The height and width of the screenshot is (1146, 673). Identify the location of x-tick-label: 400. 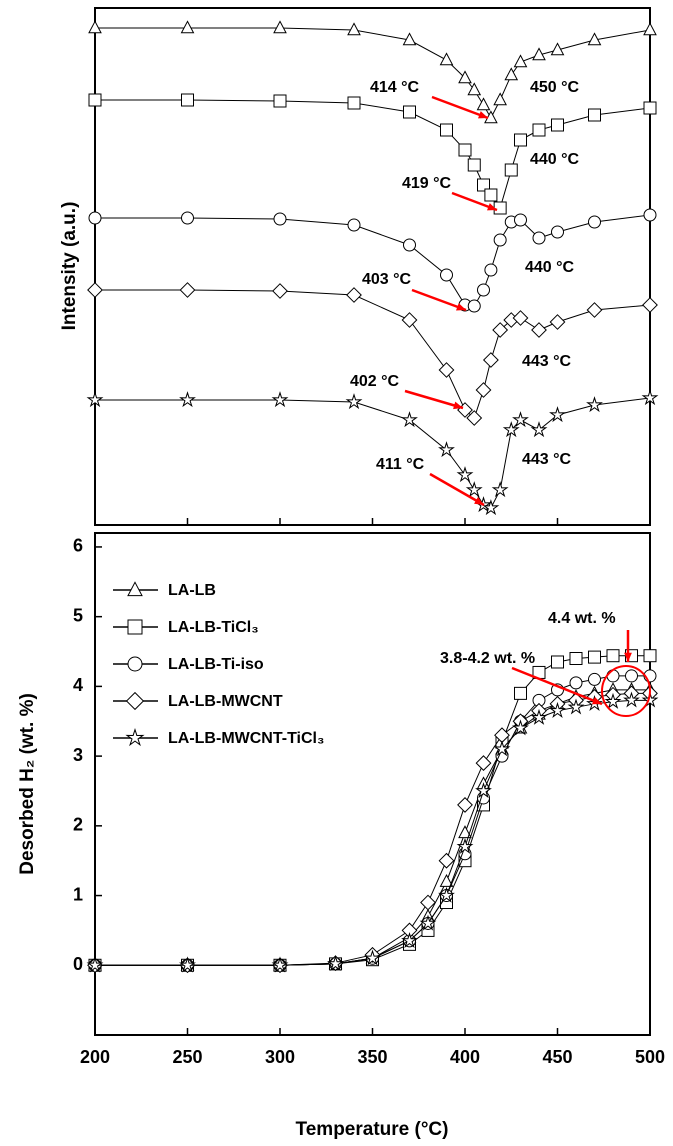
(465, 1057).